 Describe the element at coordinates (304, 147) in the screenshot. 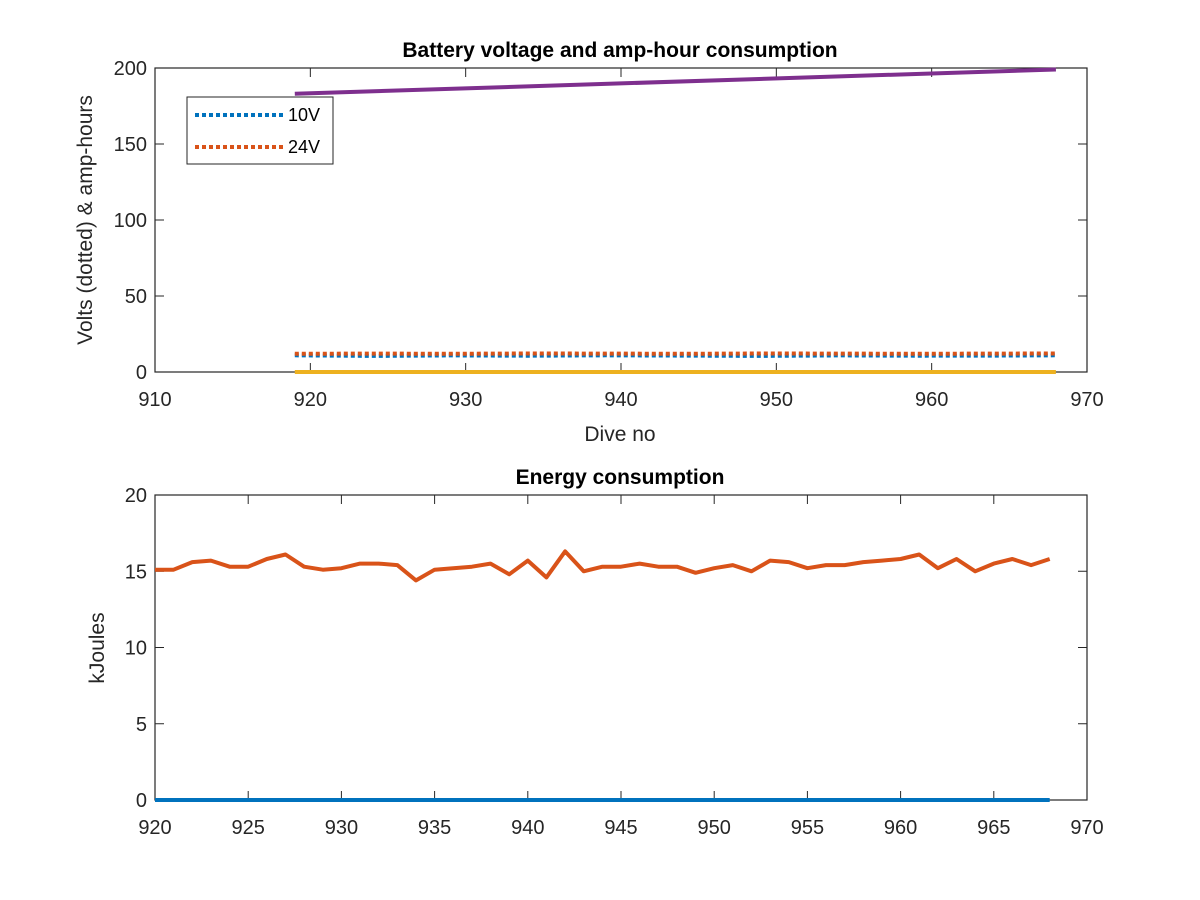

I see `voltage-legend-label-24v: 24V` at that location.